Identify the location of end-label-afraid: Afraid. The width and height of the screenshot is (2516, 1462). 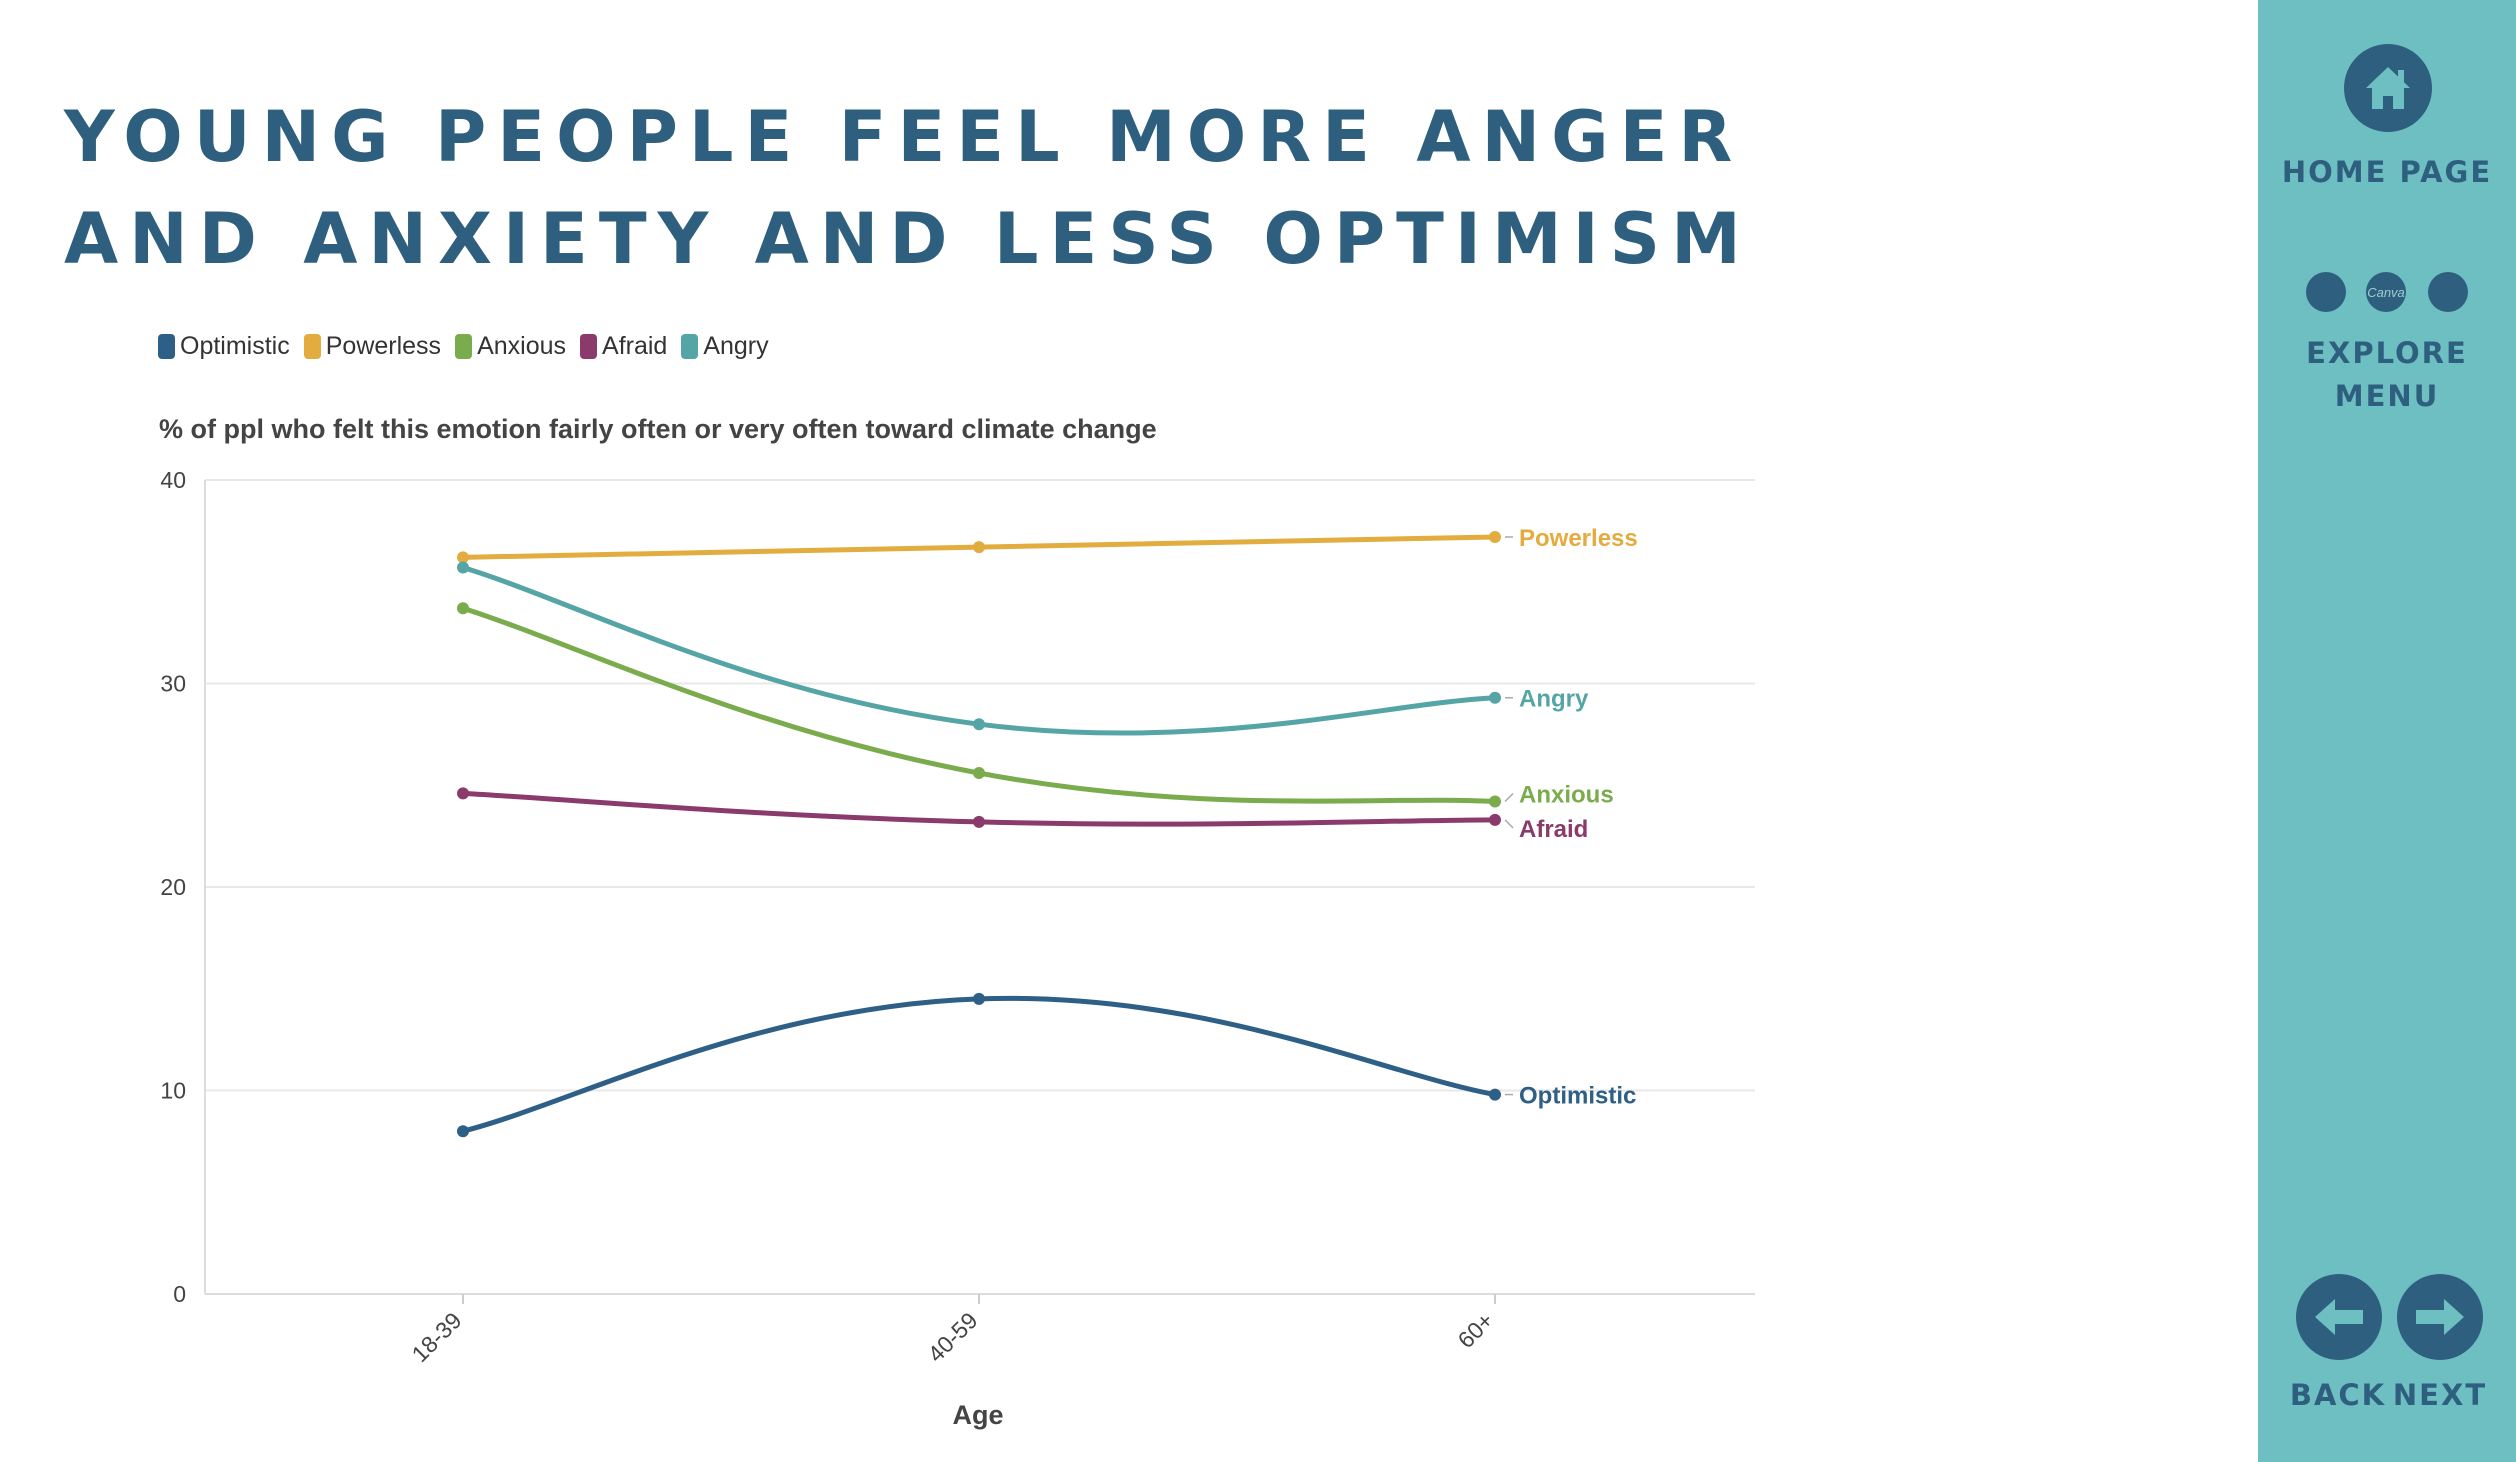
(1553, 829).